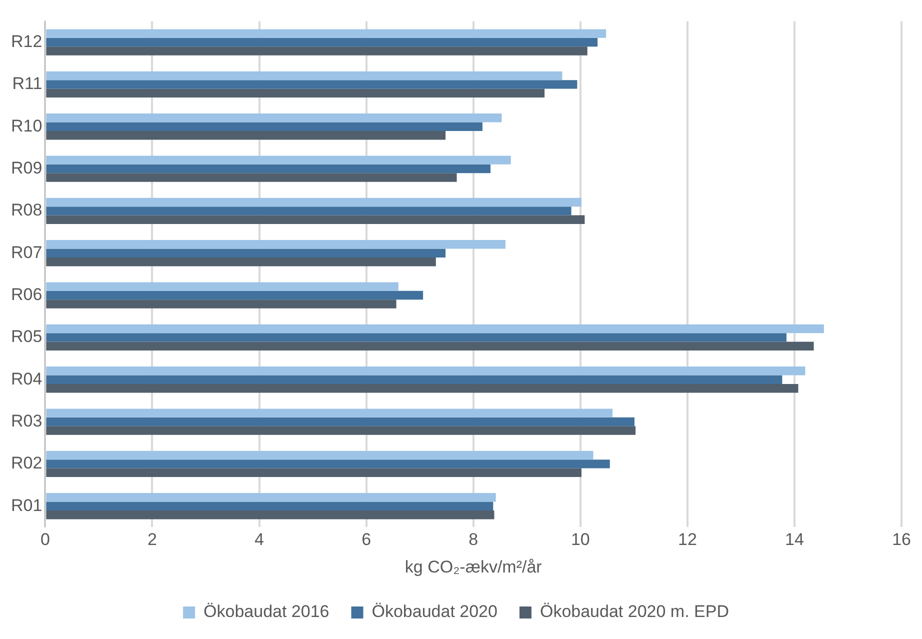 This screenshot has width=922, height=639. Describe the element at coordinates (26, 336) in the screenshot. I see `y-tick-label: R05` at that location.